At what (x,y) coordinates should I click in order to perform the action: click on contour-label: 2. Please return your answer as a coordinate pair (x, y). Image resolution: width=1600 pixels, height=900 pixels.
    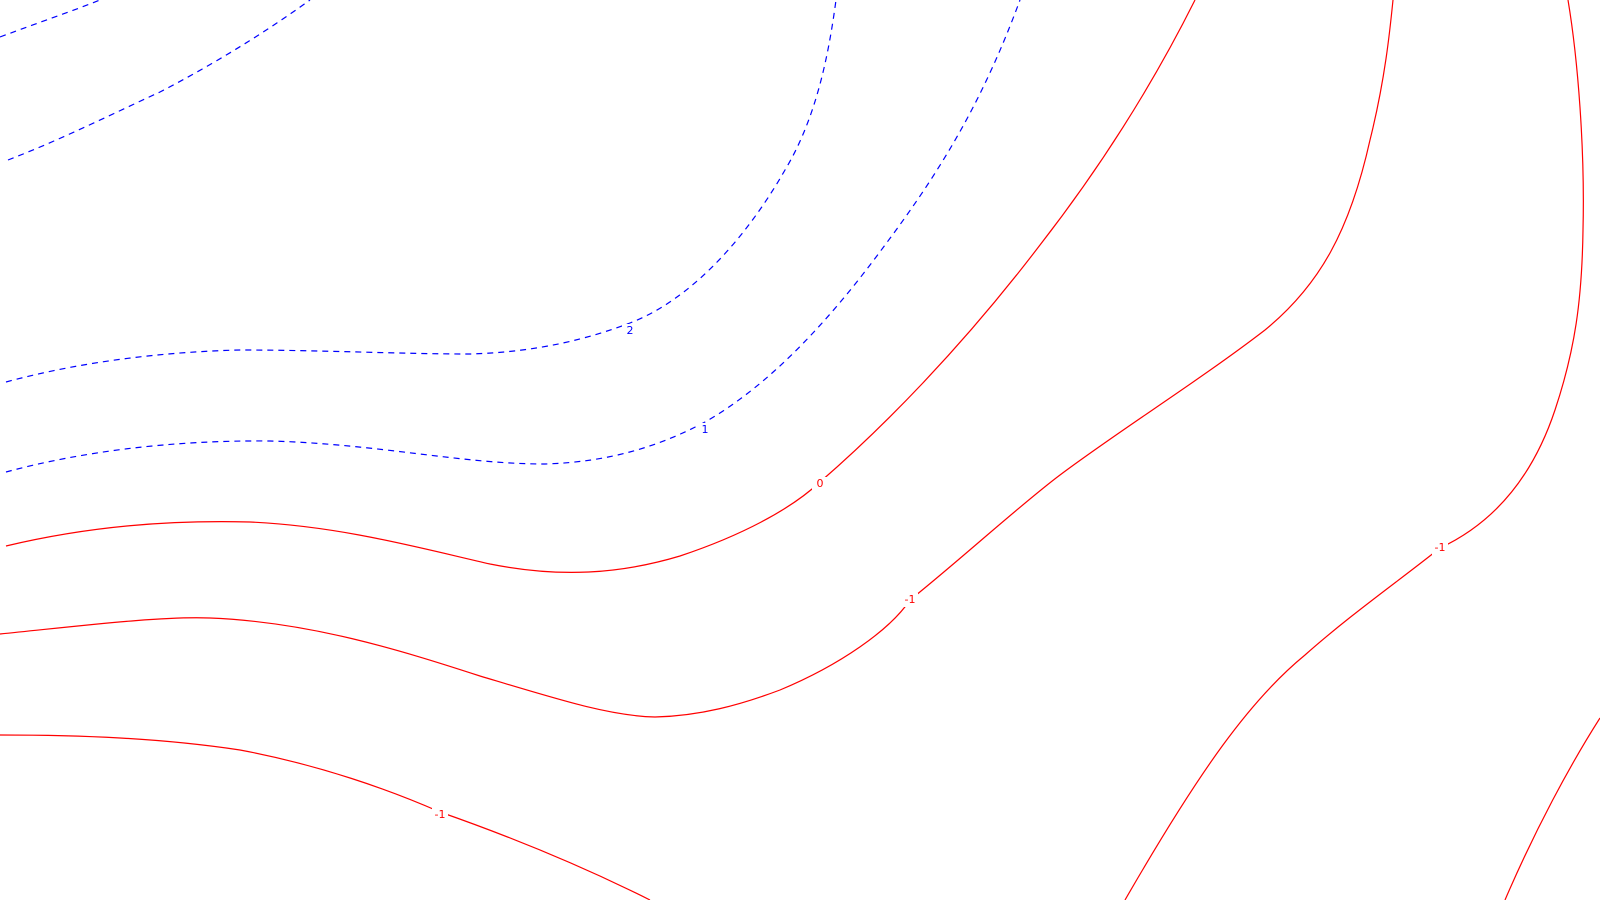
    Looking at the image, I should click on (630, 330).